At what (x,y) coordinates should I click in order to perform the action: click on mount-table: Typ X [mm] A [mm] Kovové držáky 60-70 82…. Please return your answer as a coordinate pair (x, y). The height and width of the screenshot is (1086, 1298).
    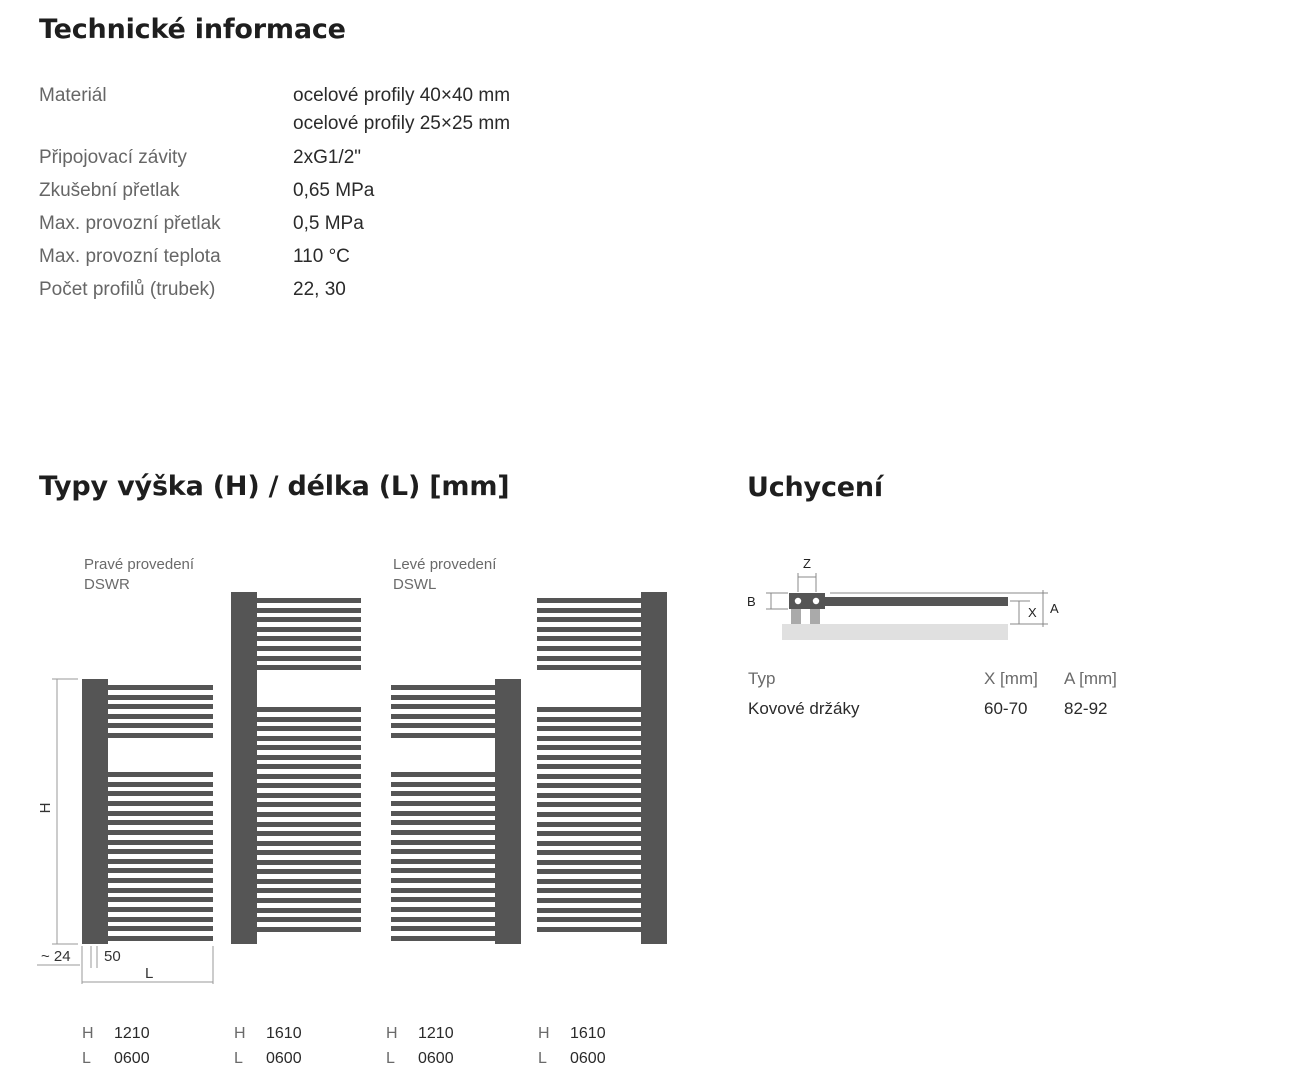
    Looking at the image, I should click on (946, 694).